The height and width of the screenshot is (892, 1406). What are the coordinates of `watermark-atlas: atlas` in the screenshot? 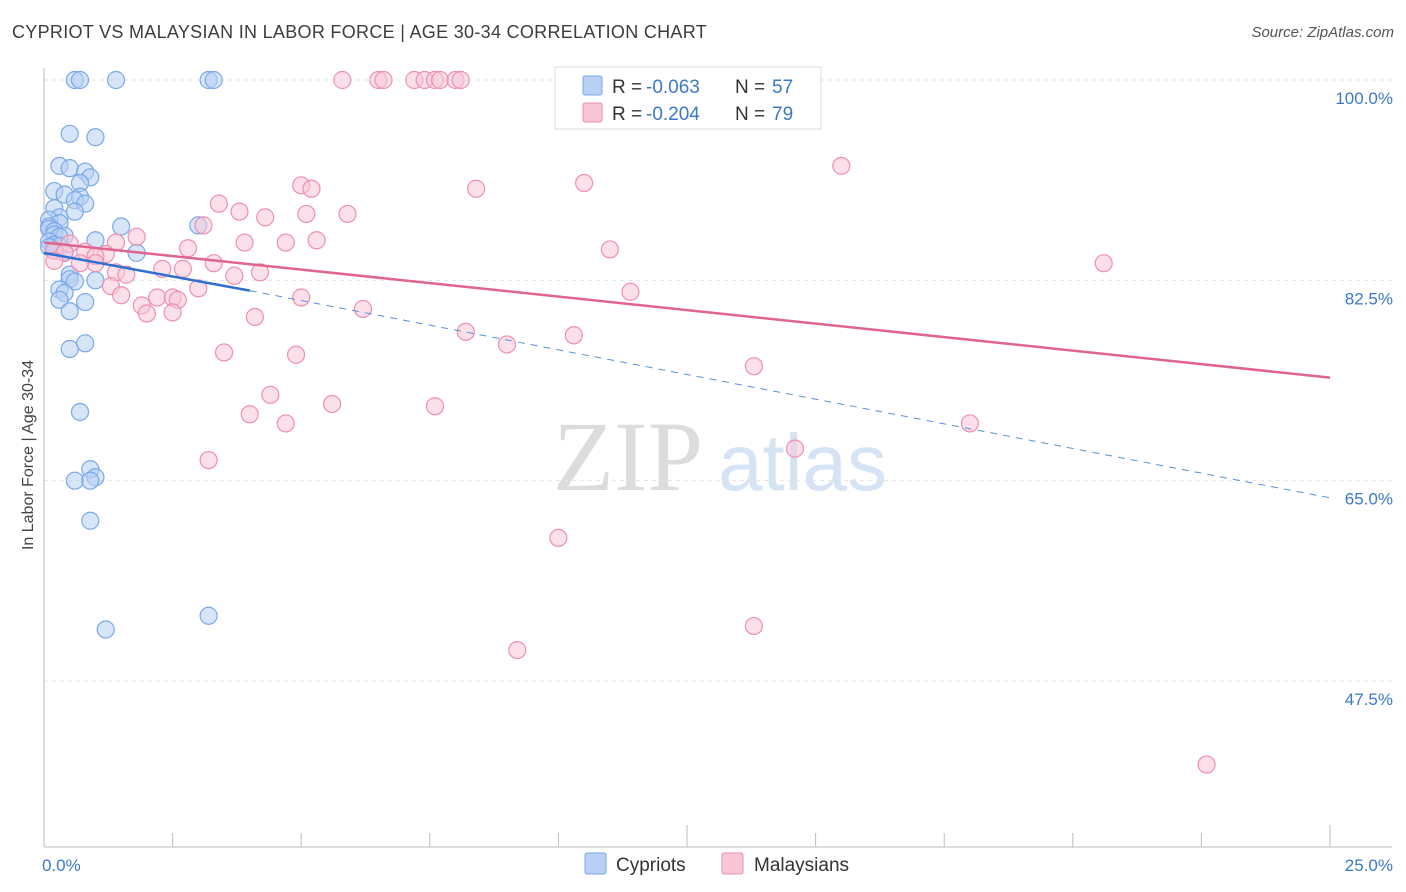 It's located at (802, 462).